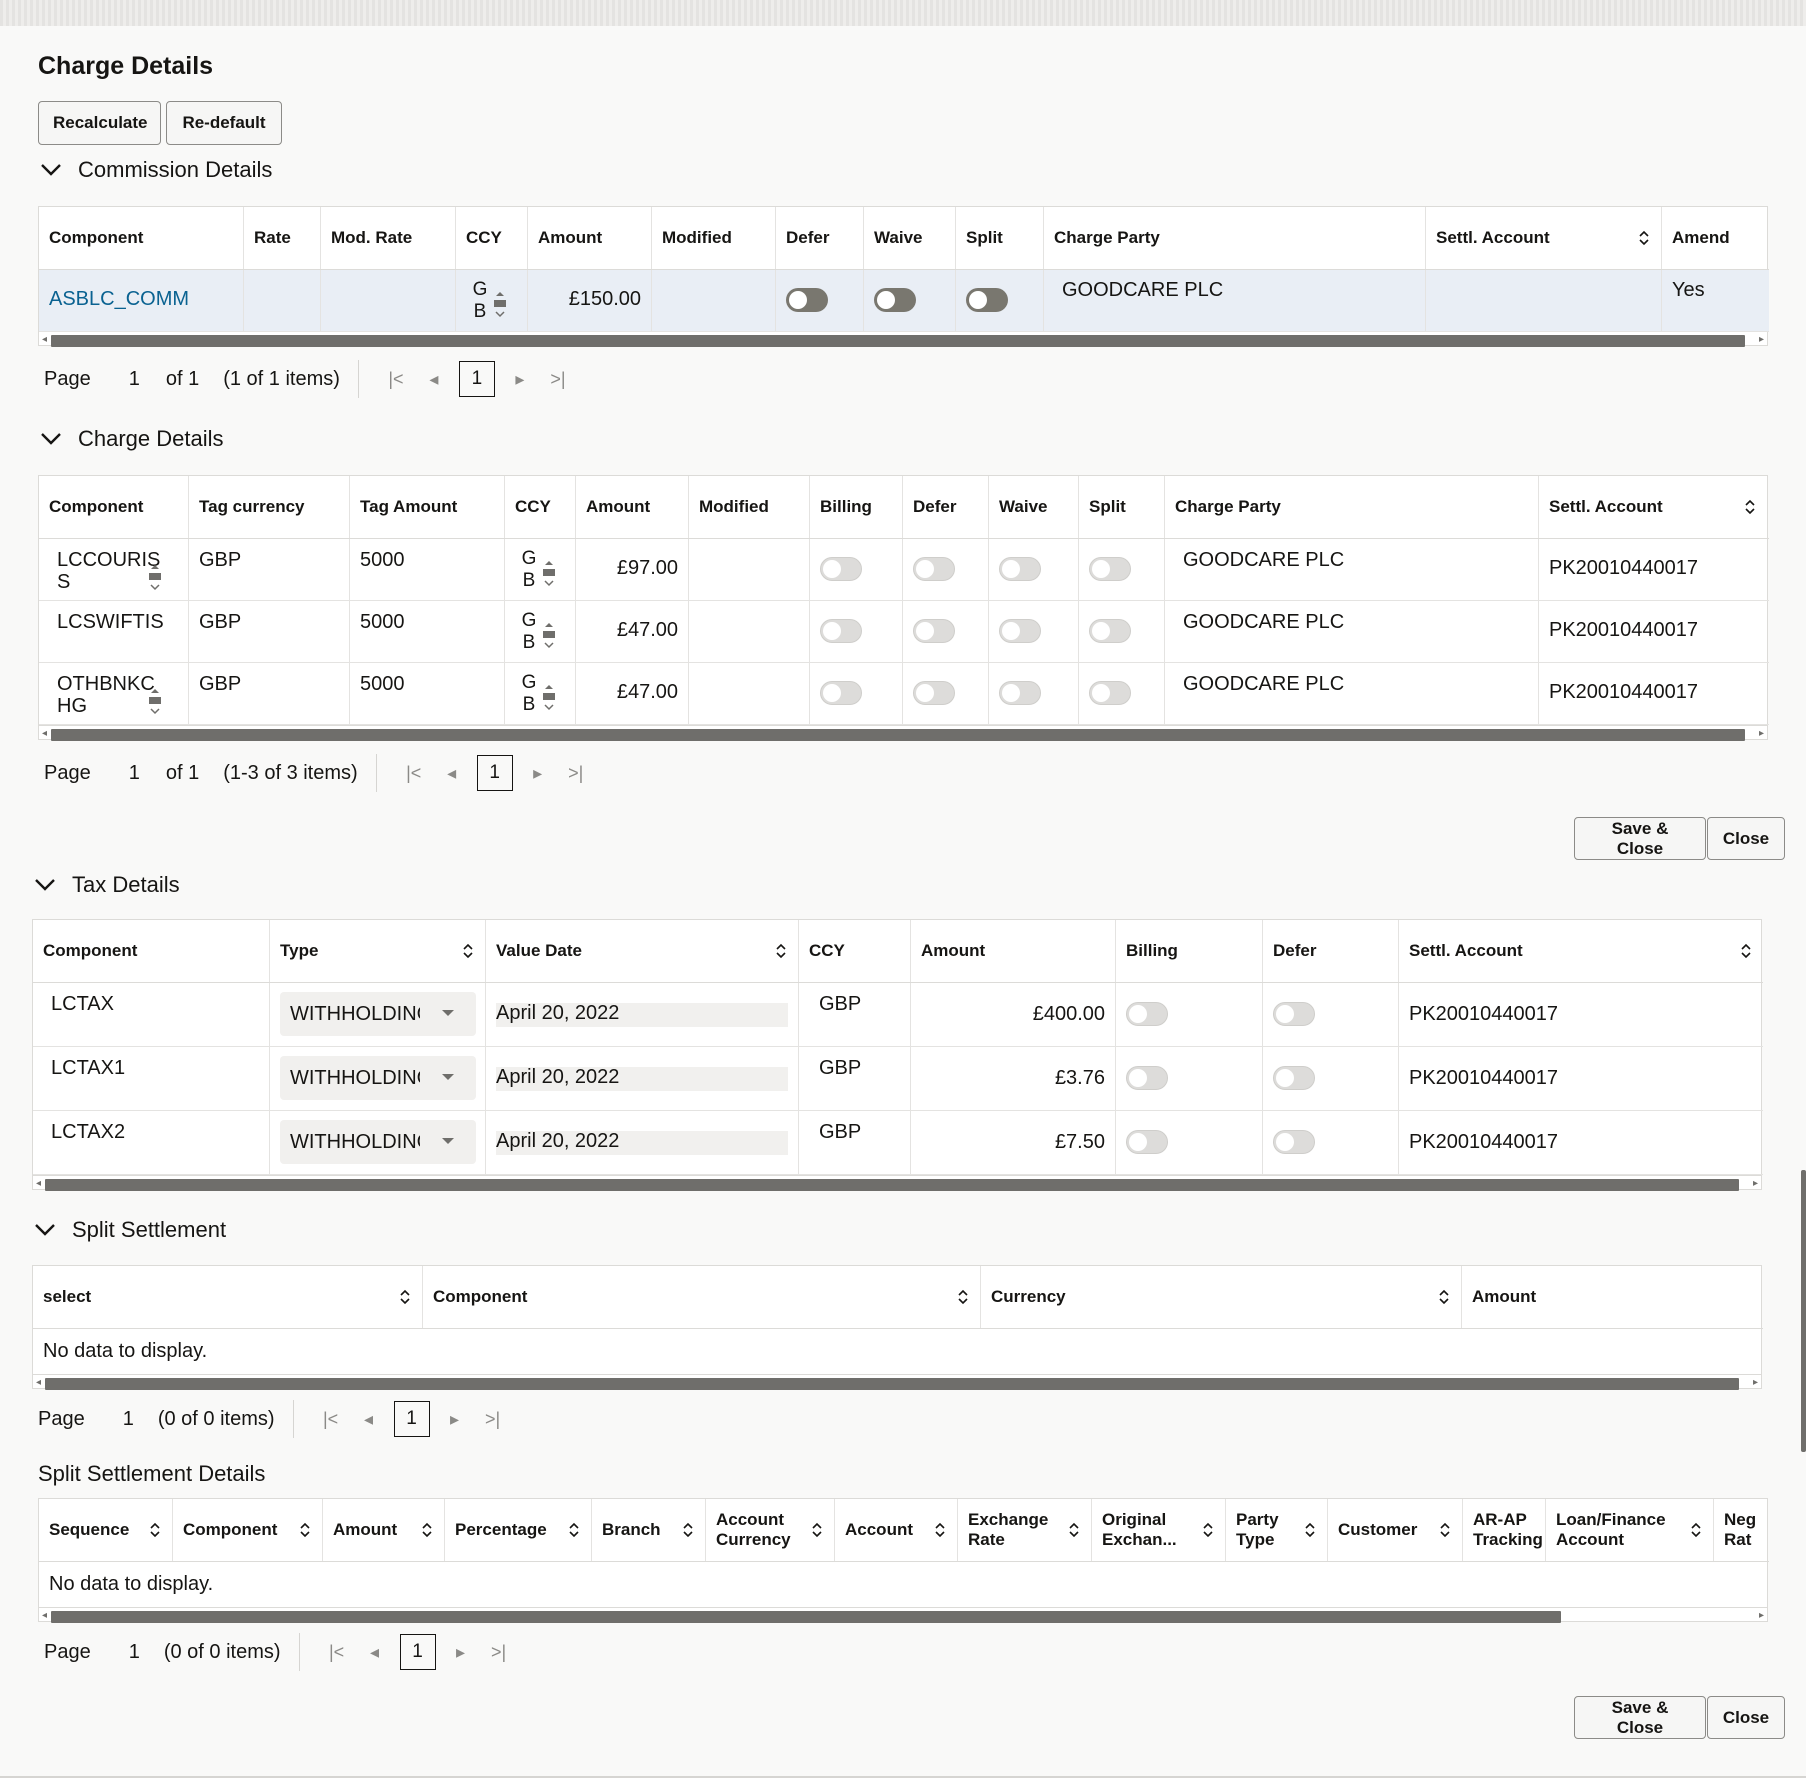  I want to click on col-account: Account, so click(896, 1530).